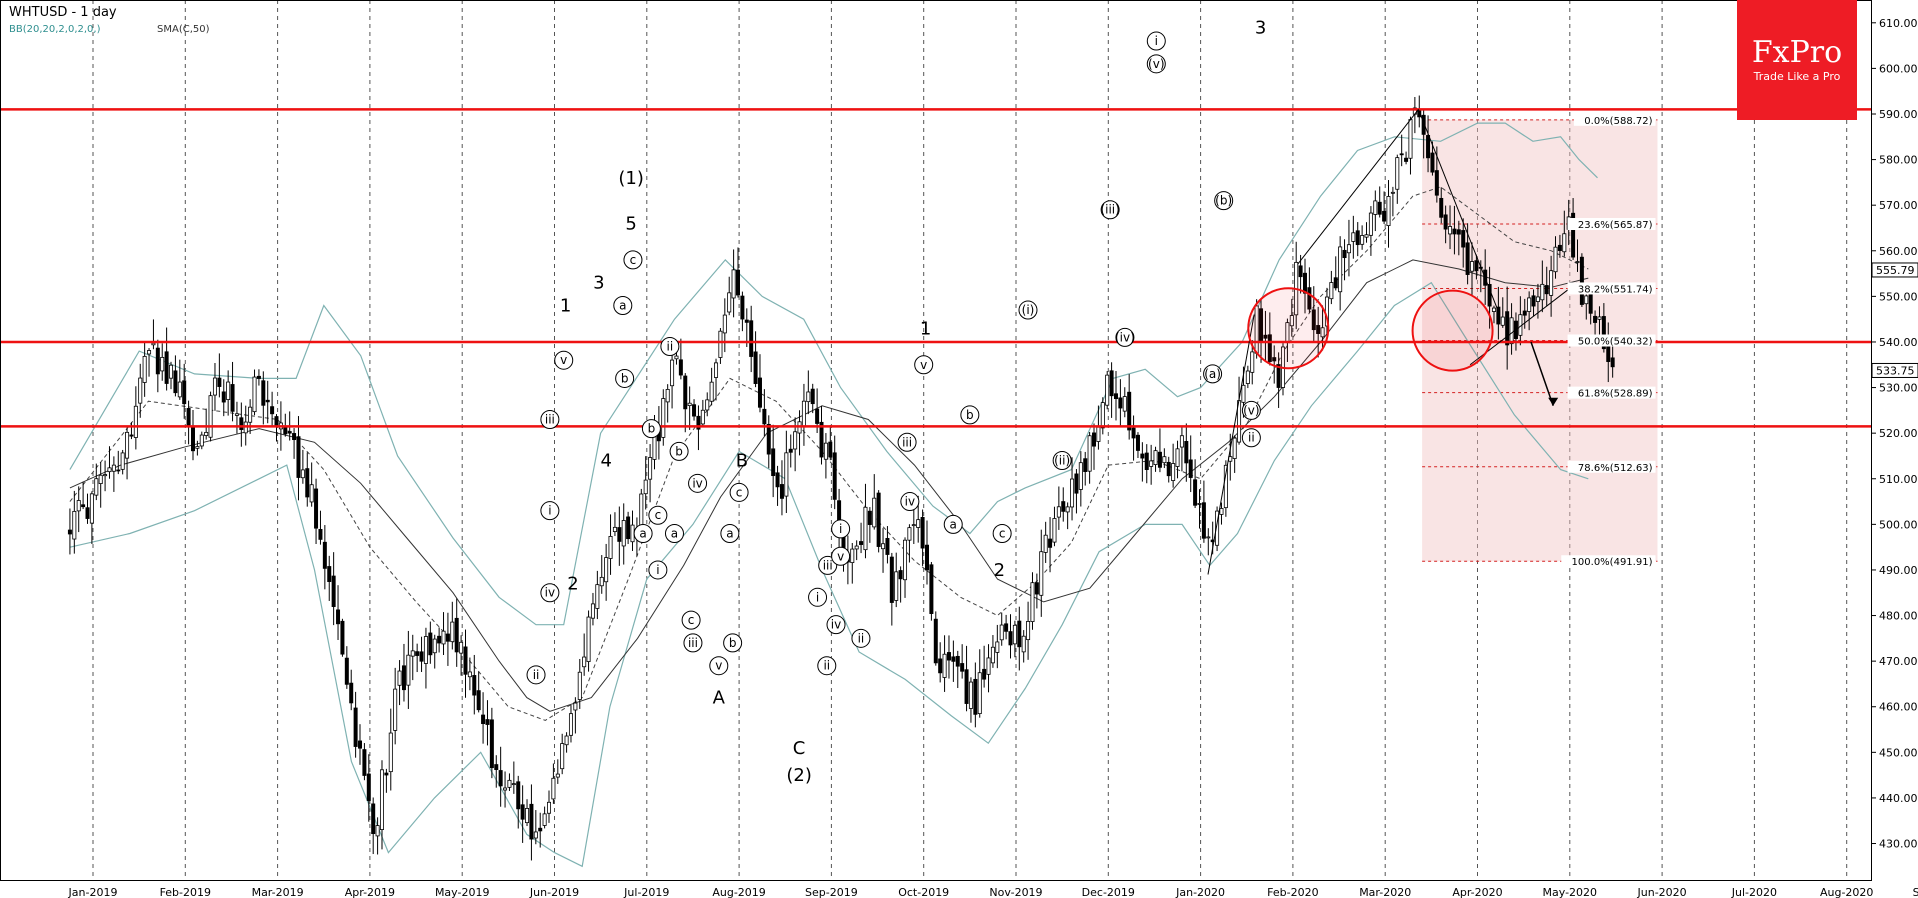  I want to click on wave-label: 3, so click(1260, 27).